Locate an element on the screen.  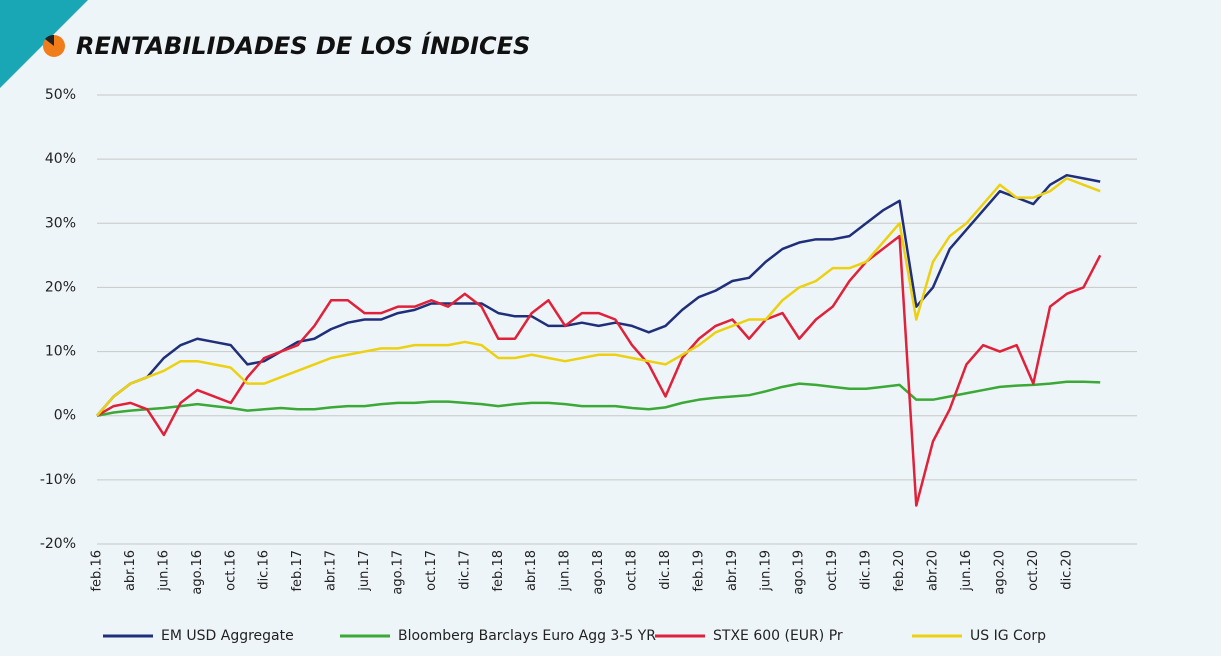
x-tick-label: dic.16 is located at coordinates (264, 570).